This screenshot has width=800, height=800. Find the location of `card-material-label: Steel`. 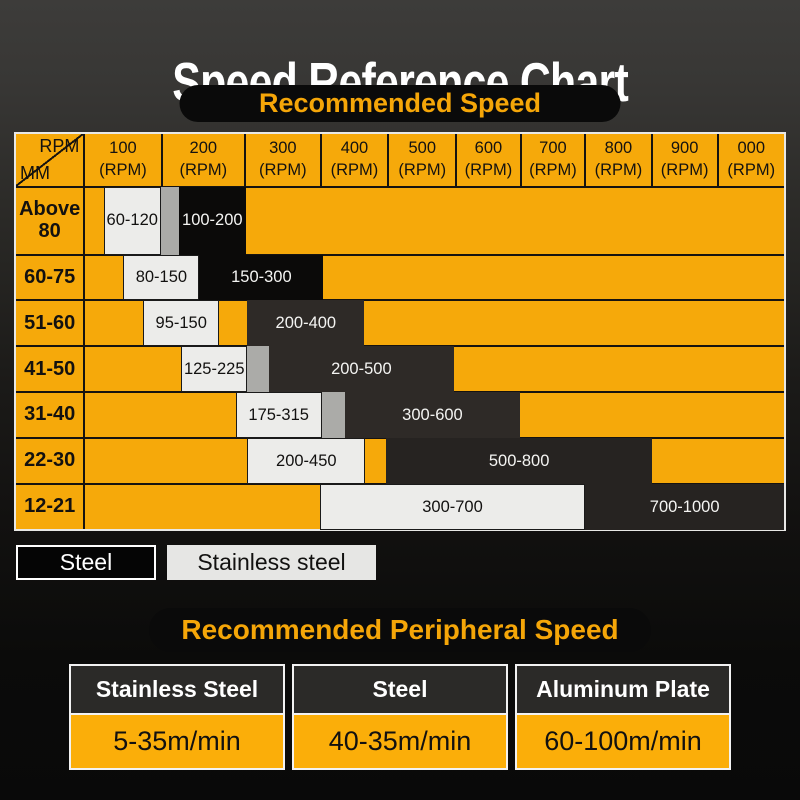

card-material-label: Steel is located at coordinates (400, 690).